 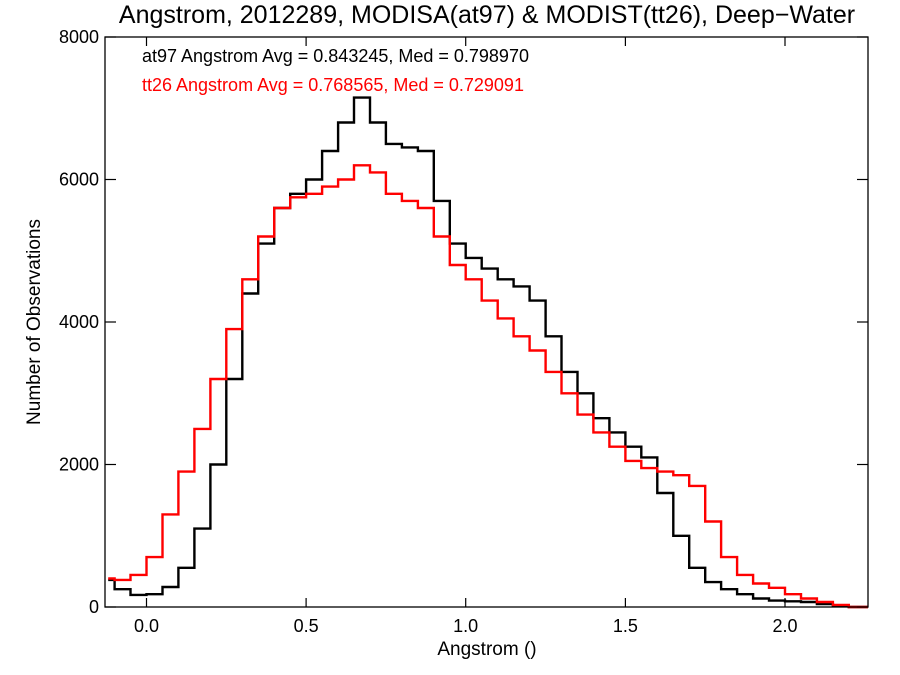 I want to click on y-axis-label: Number of Observations, so click(x=34, y=322).